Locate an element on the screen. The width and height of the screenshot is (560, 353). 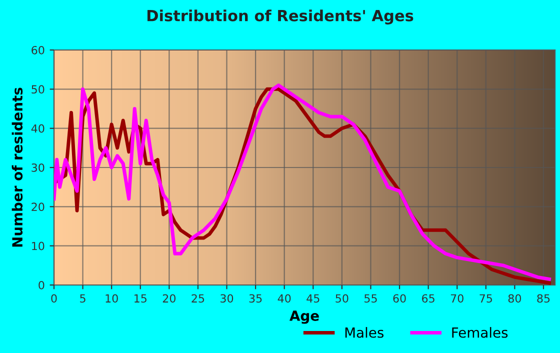
legend-label: Females is located at coordinates (480, 332).